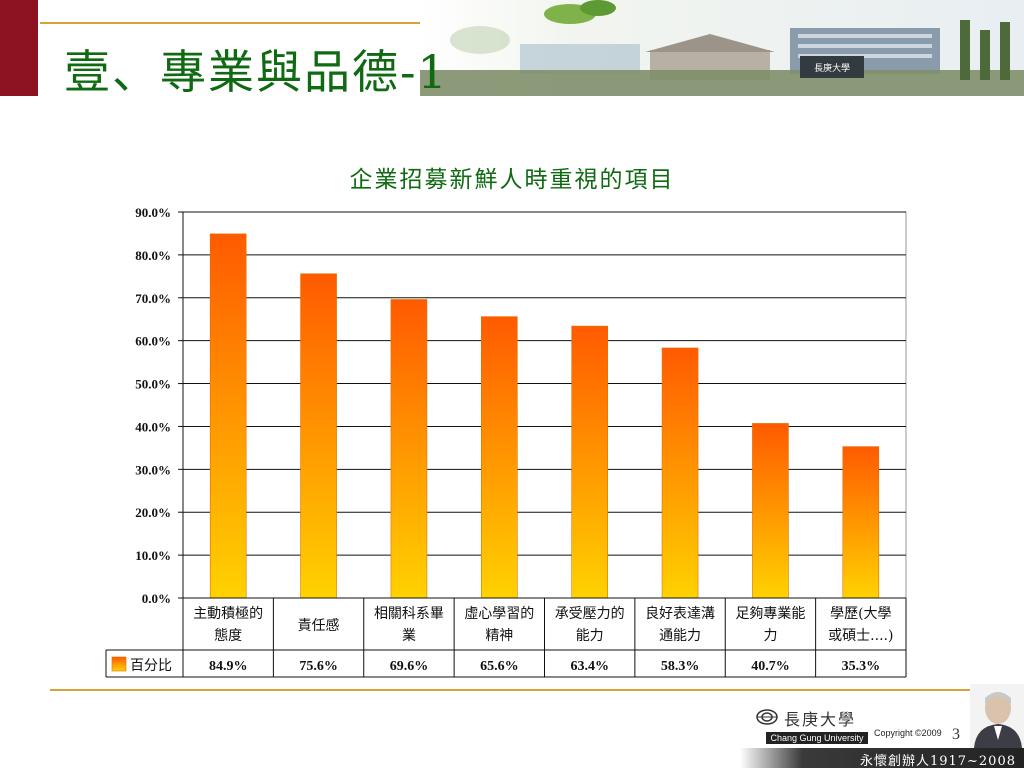 Image resolution: width=1024 pixels, height=769 pixels. Describe the element at coordinates (153, 255) in the screenshot. I see `y-tick-label: 80.0%` at that location.